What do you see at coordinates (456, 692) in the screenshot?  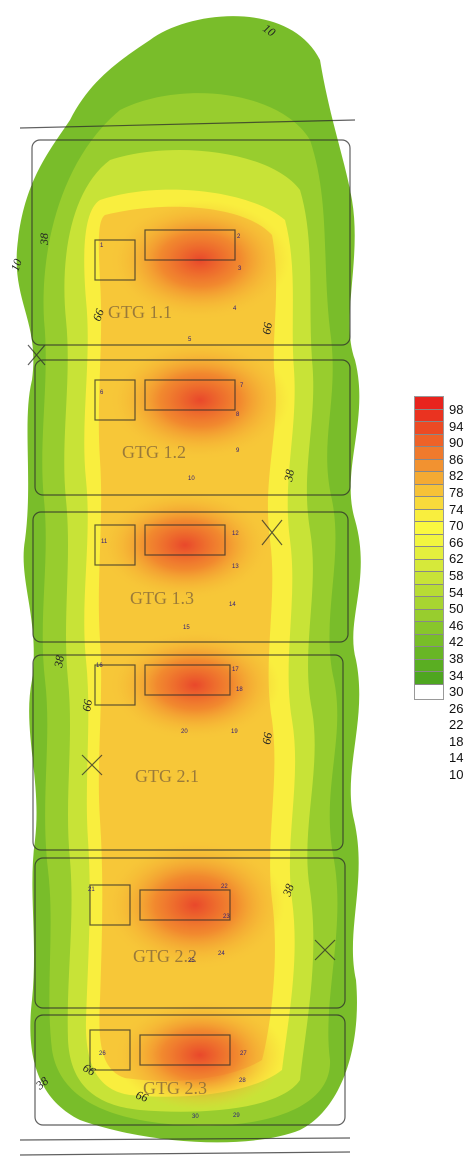 I see `legend-label: 30` at bounding box center [456, 692].